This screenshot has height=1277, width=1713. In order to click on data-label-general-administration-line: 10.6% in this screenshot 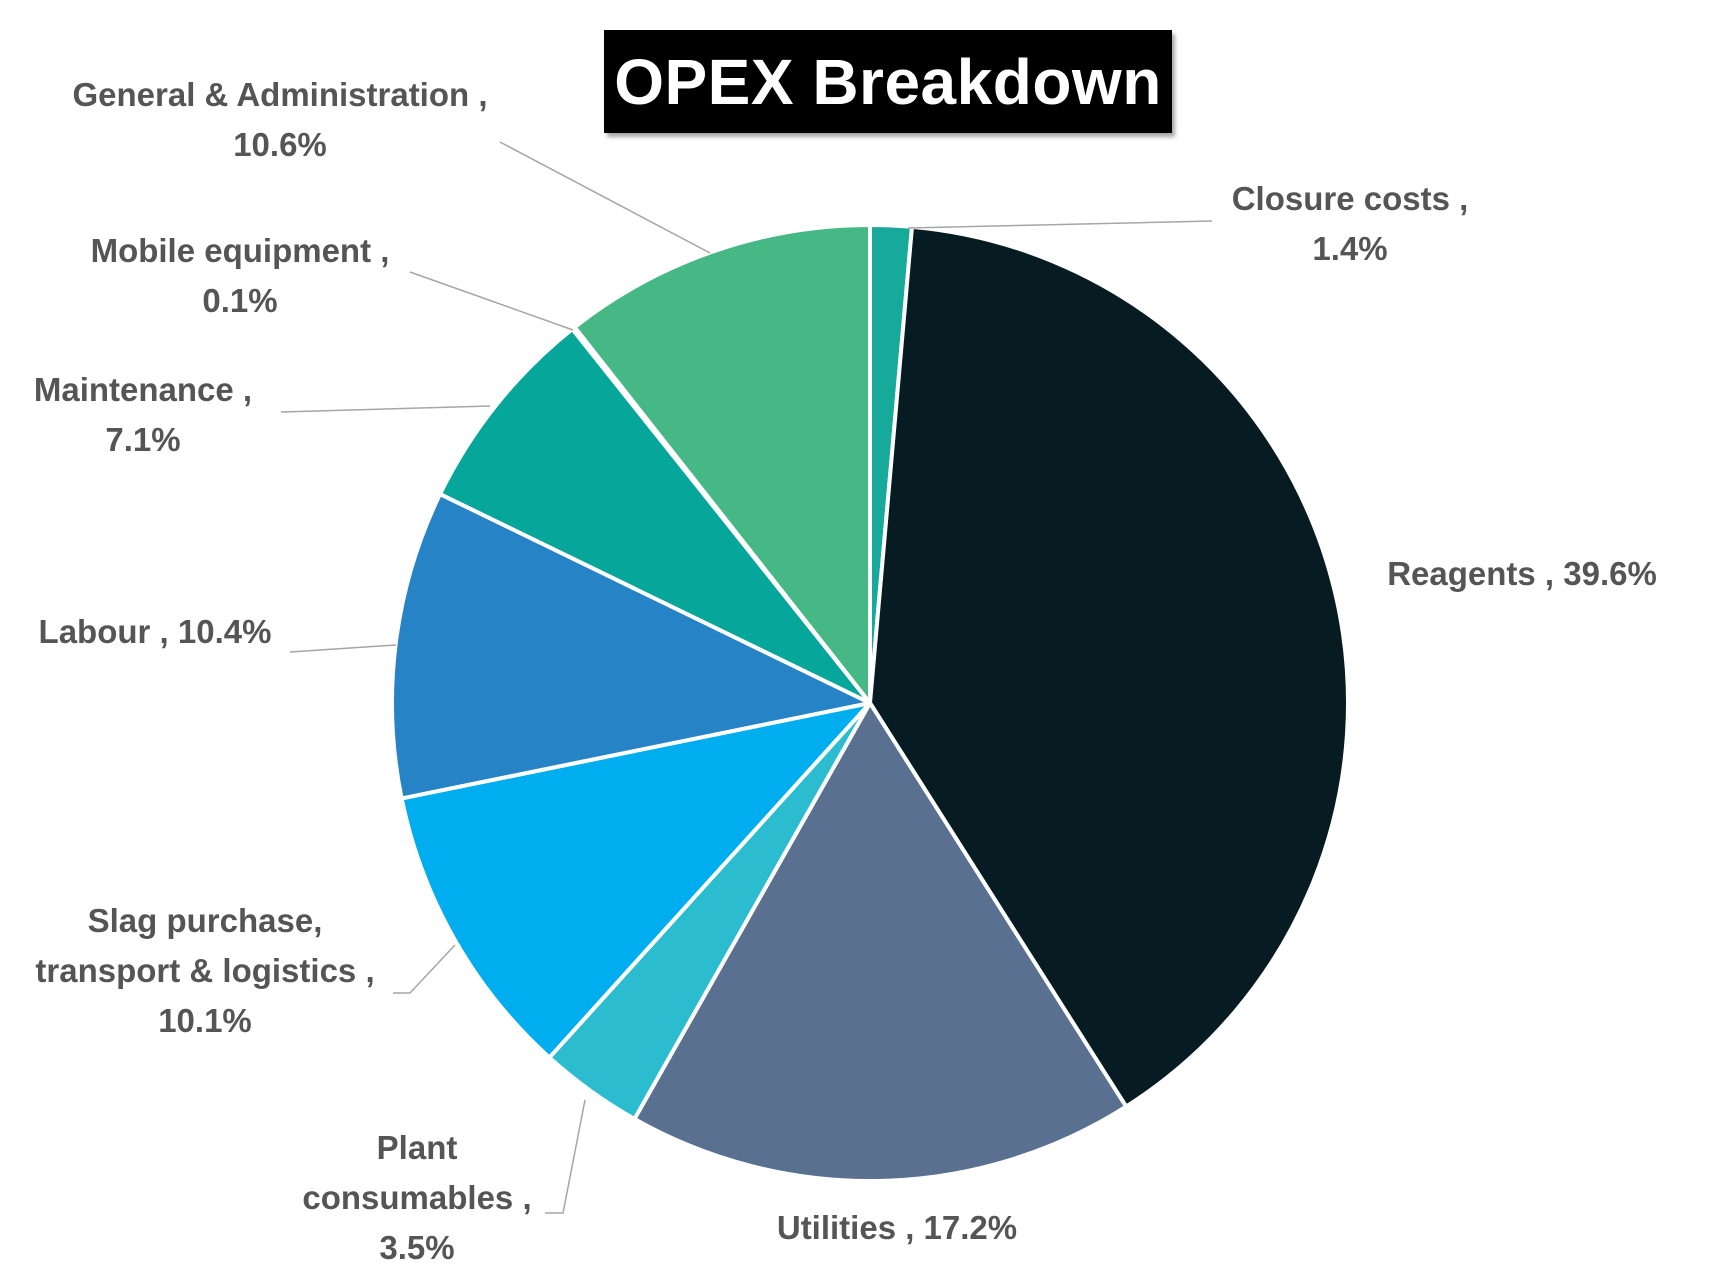, I will do `click(280, 144)`.